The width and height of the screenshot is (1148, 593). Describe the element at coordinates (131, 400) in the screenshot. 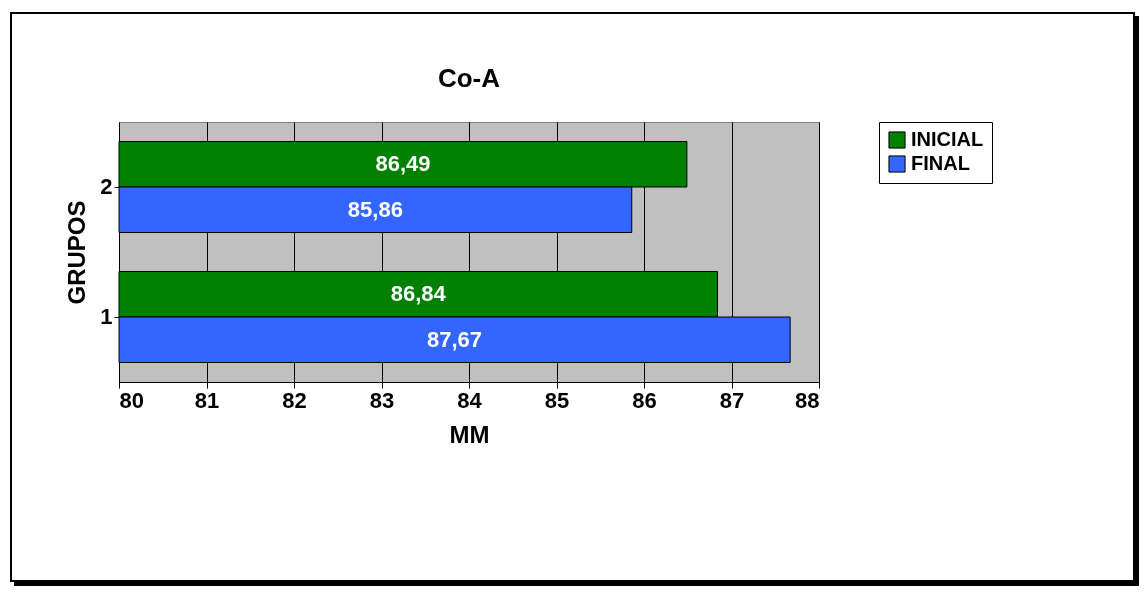

I see `x-tick-label: 80` at that location.